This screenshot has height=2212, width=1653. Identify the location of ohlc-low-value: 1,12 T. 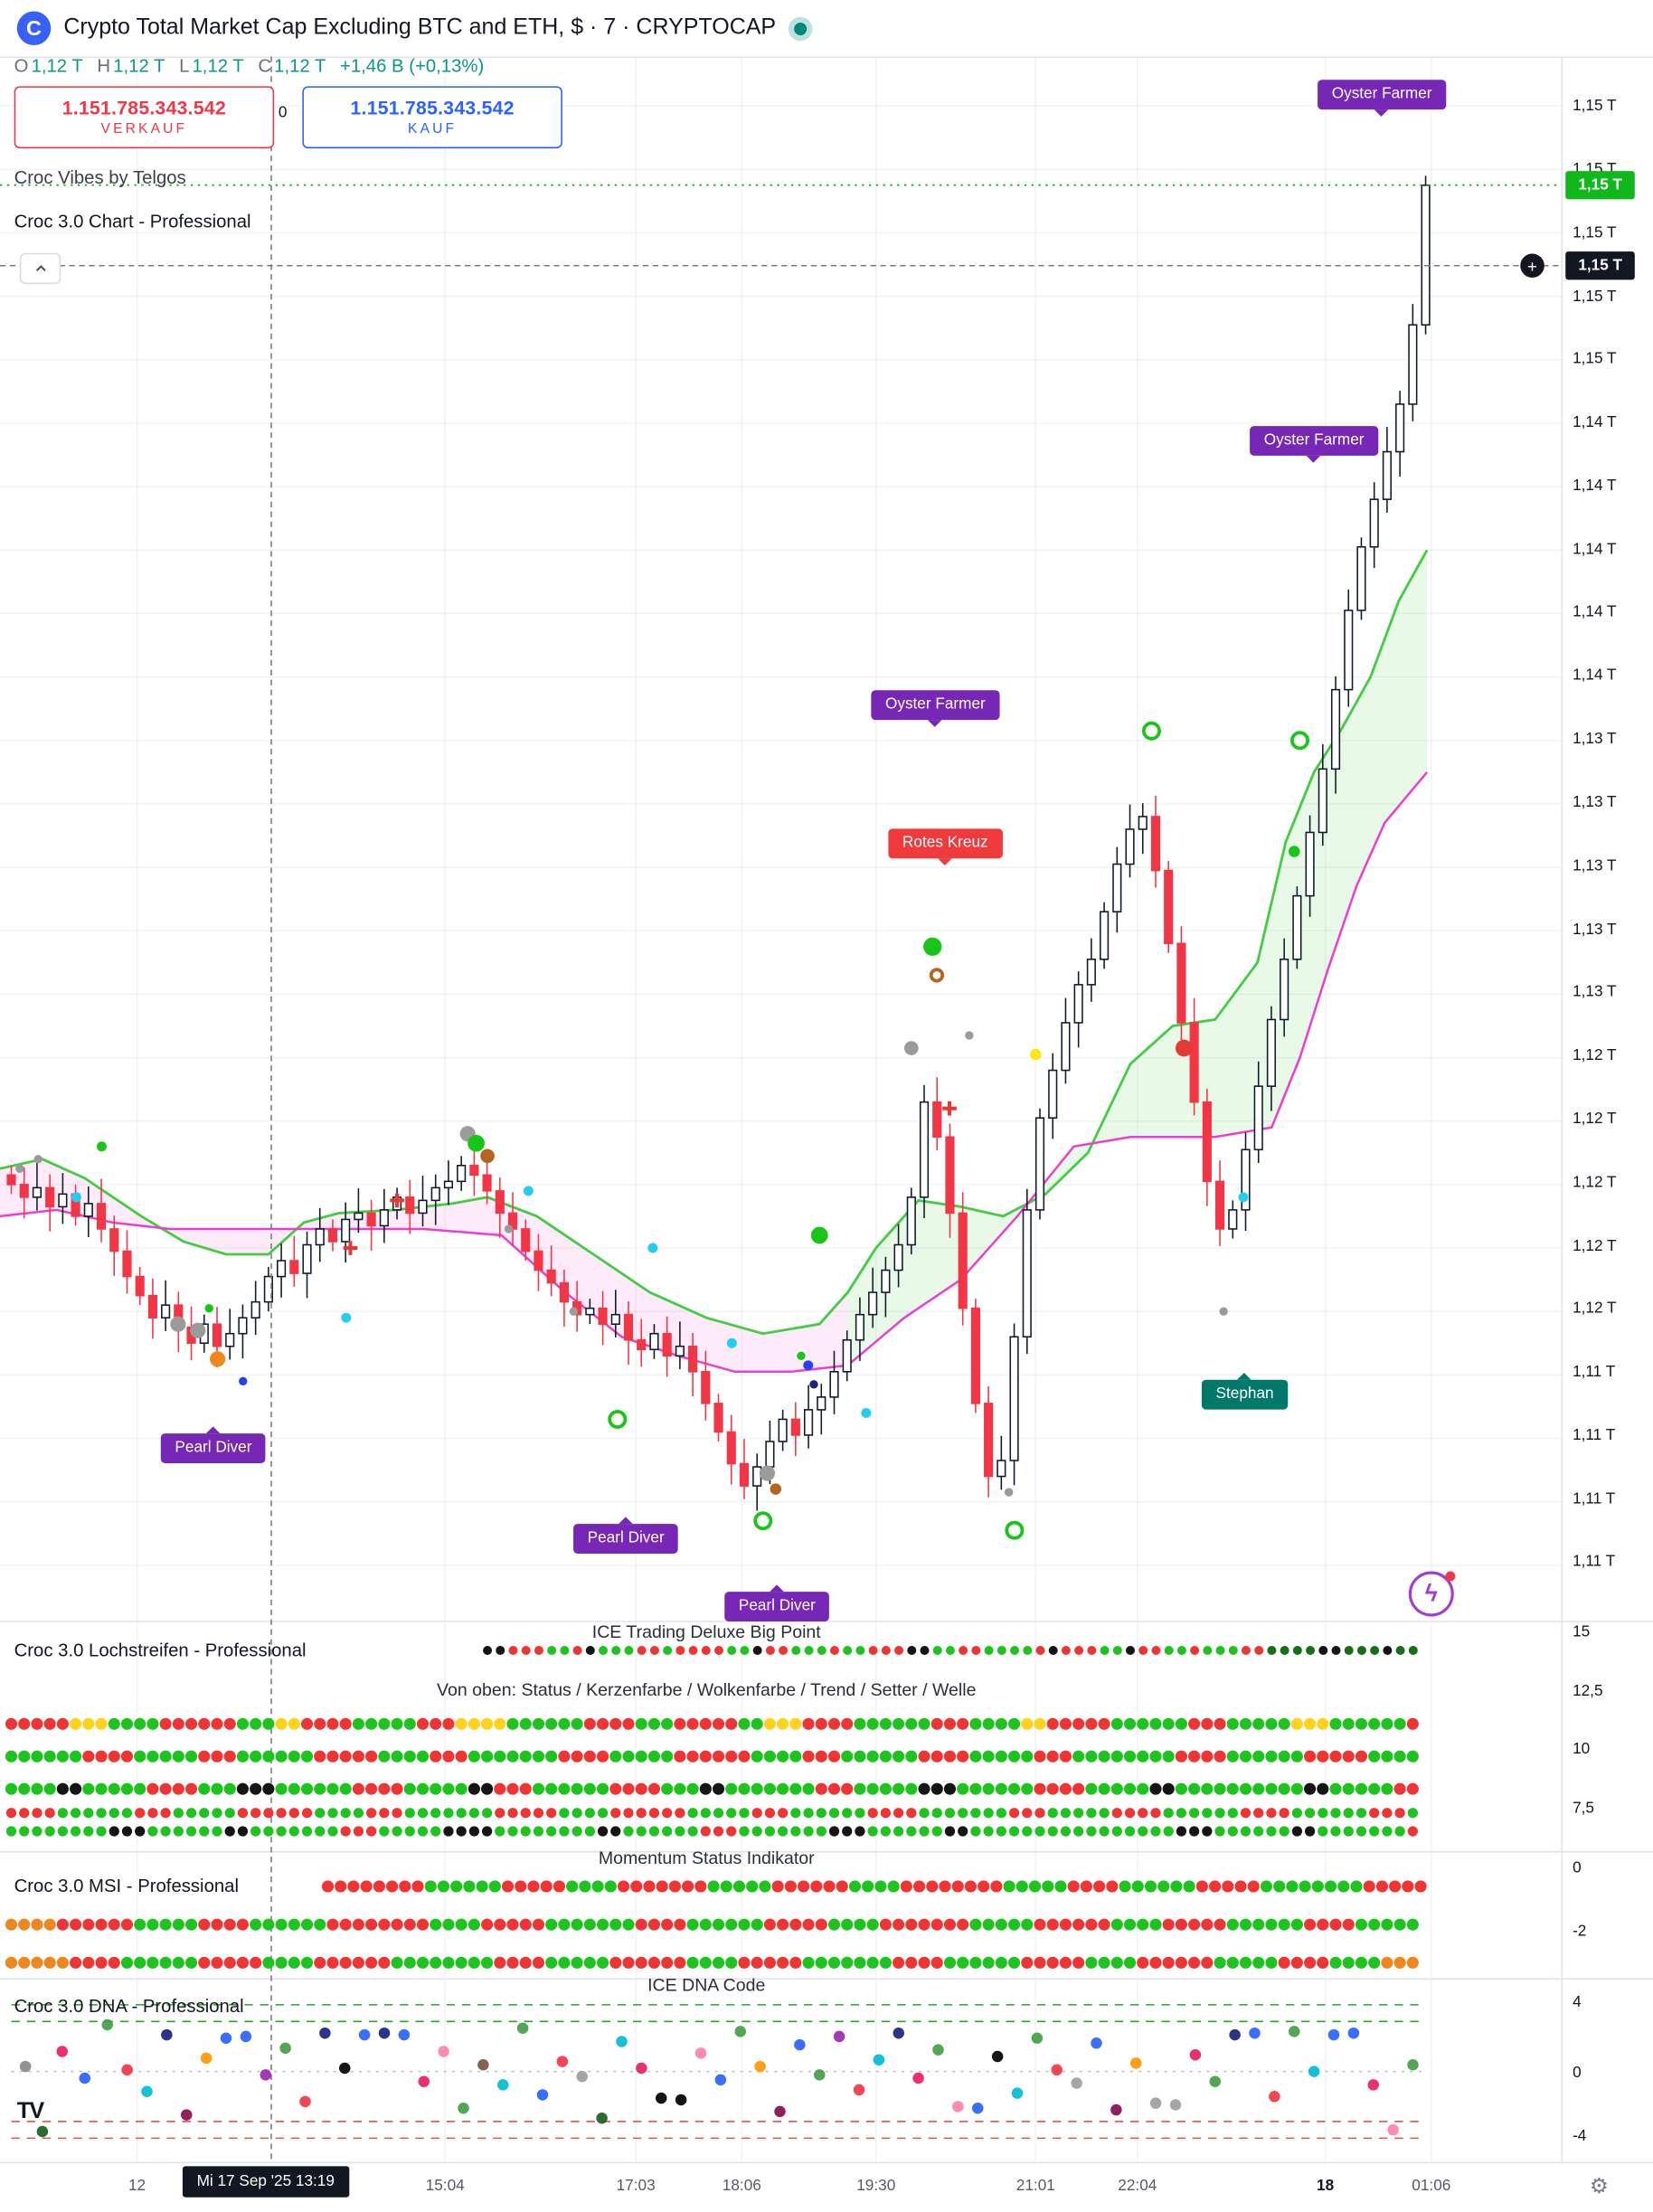
(218, 65).